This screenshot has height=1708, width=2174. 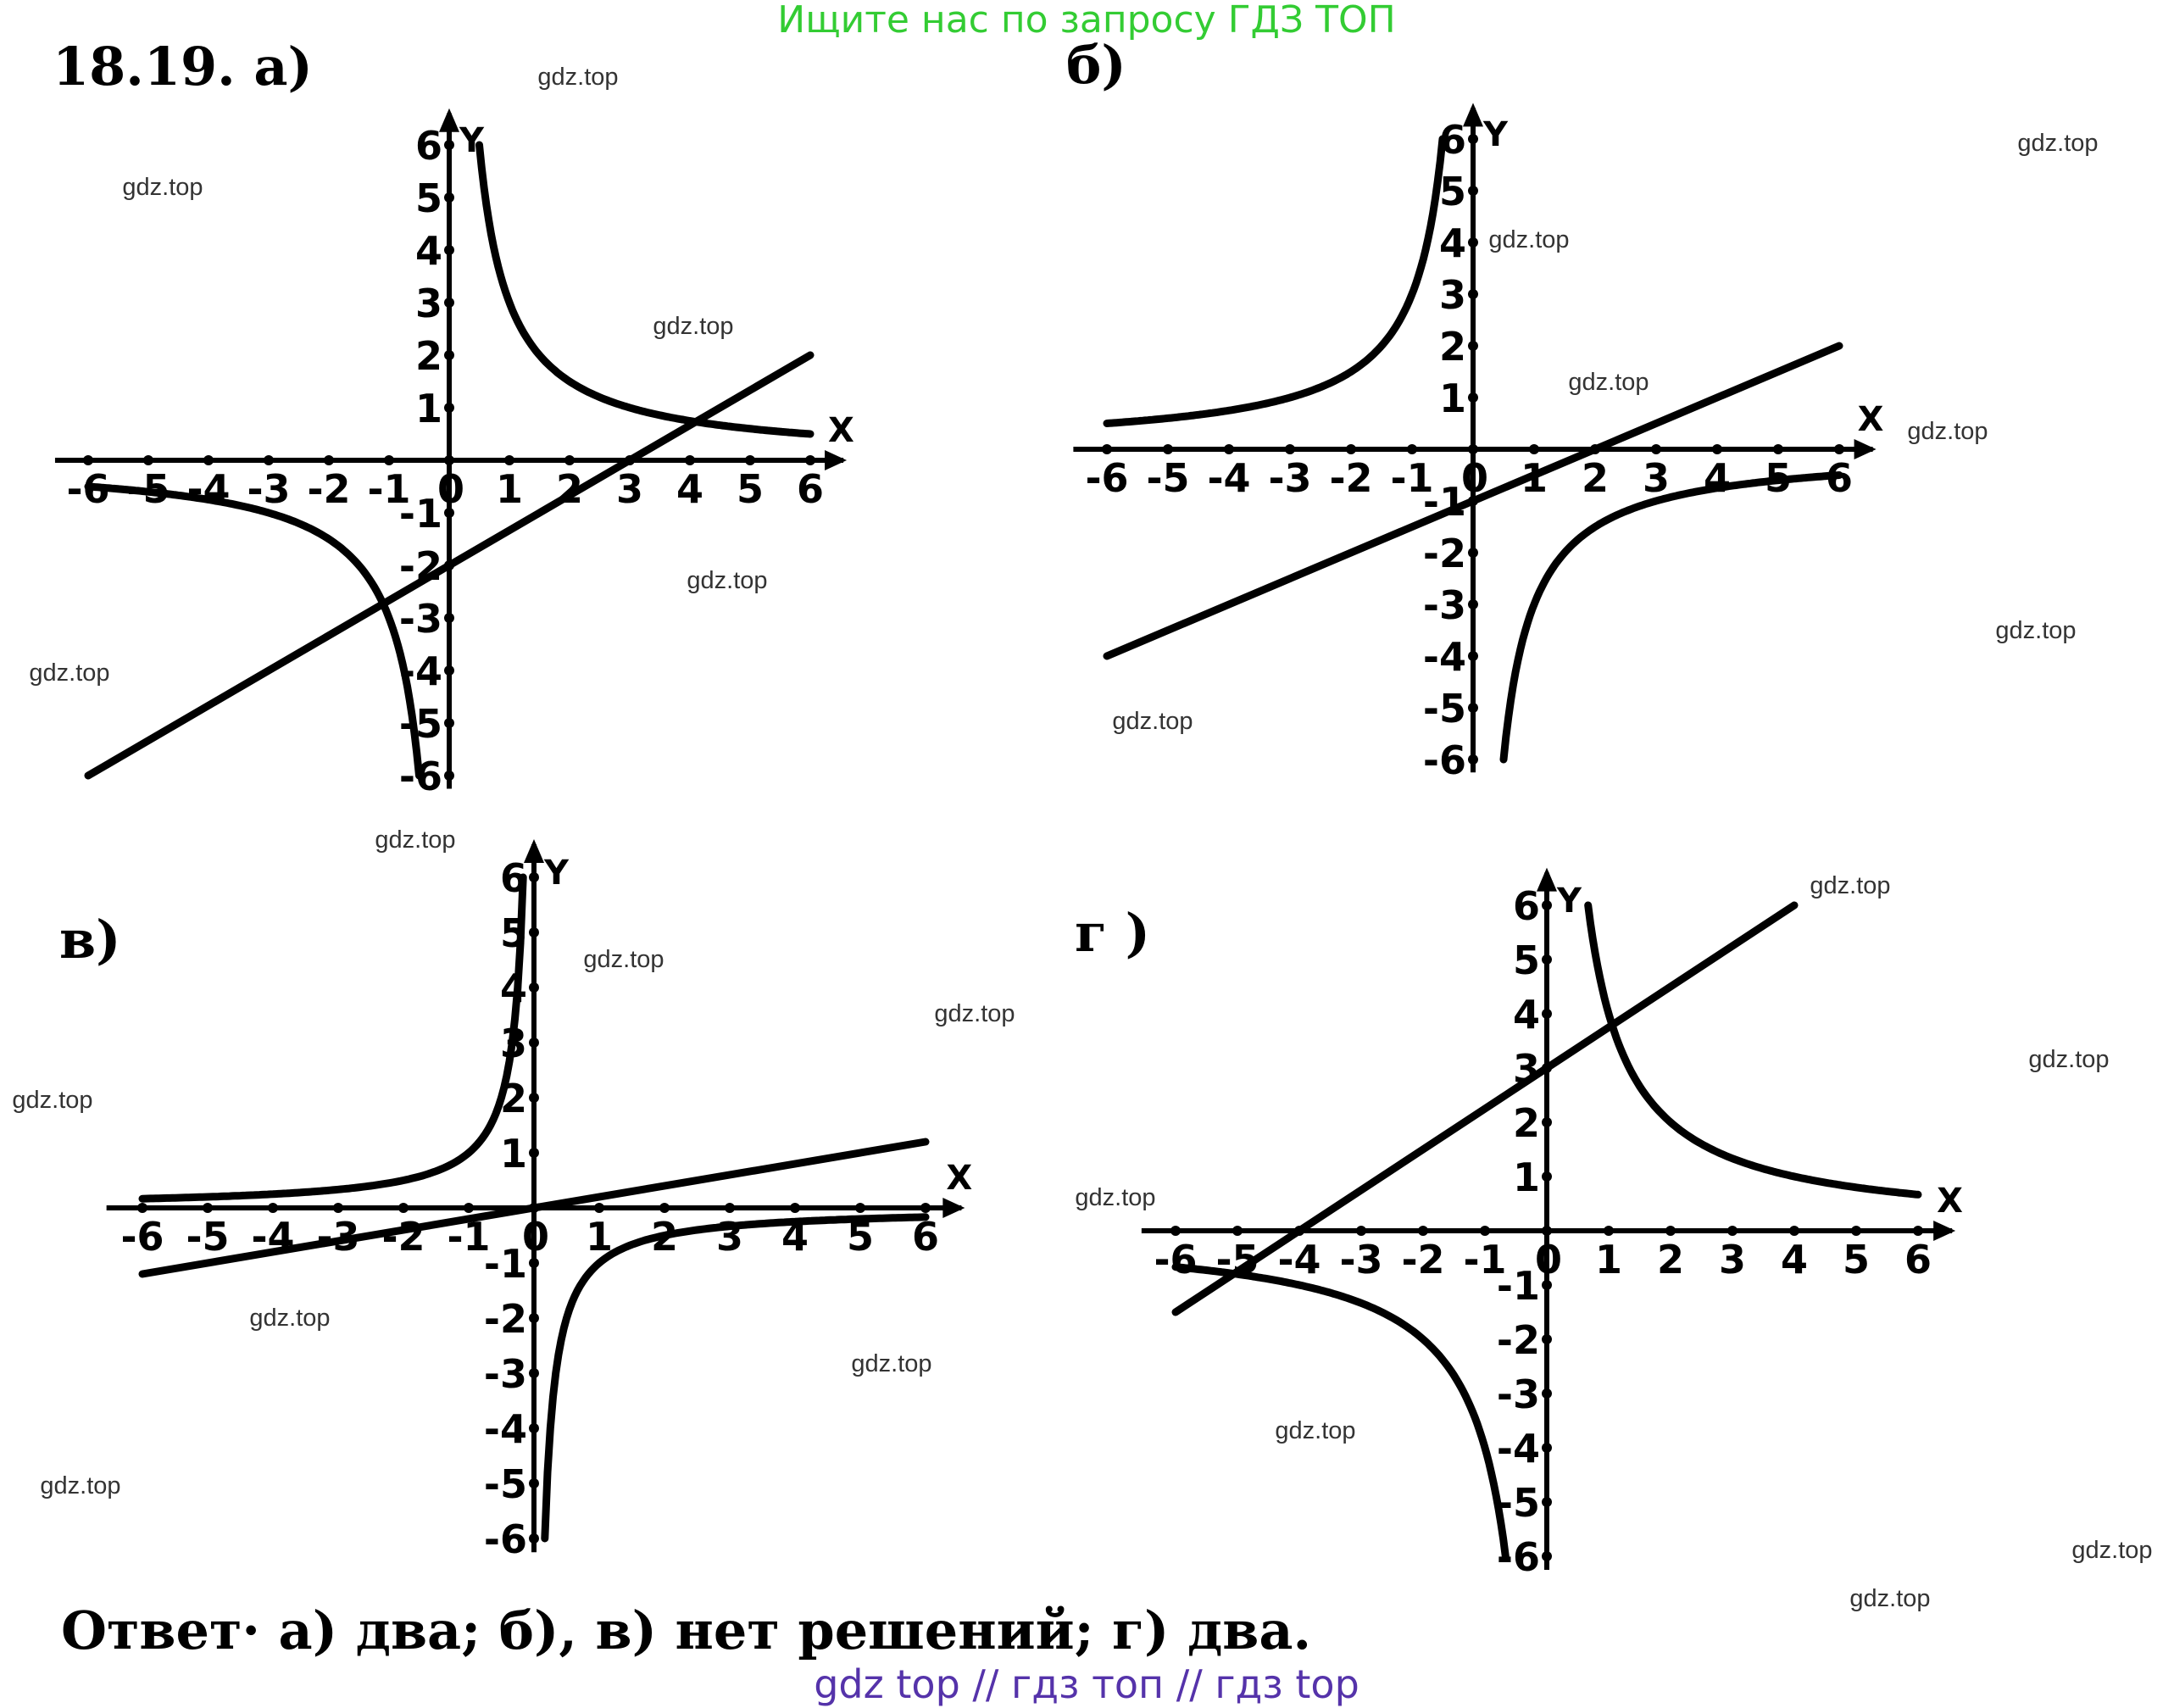 I want to click on search-banner: Ищите нас по запросу ГДЗ ТОП, so click(x=1086, y=21).